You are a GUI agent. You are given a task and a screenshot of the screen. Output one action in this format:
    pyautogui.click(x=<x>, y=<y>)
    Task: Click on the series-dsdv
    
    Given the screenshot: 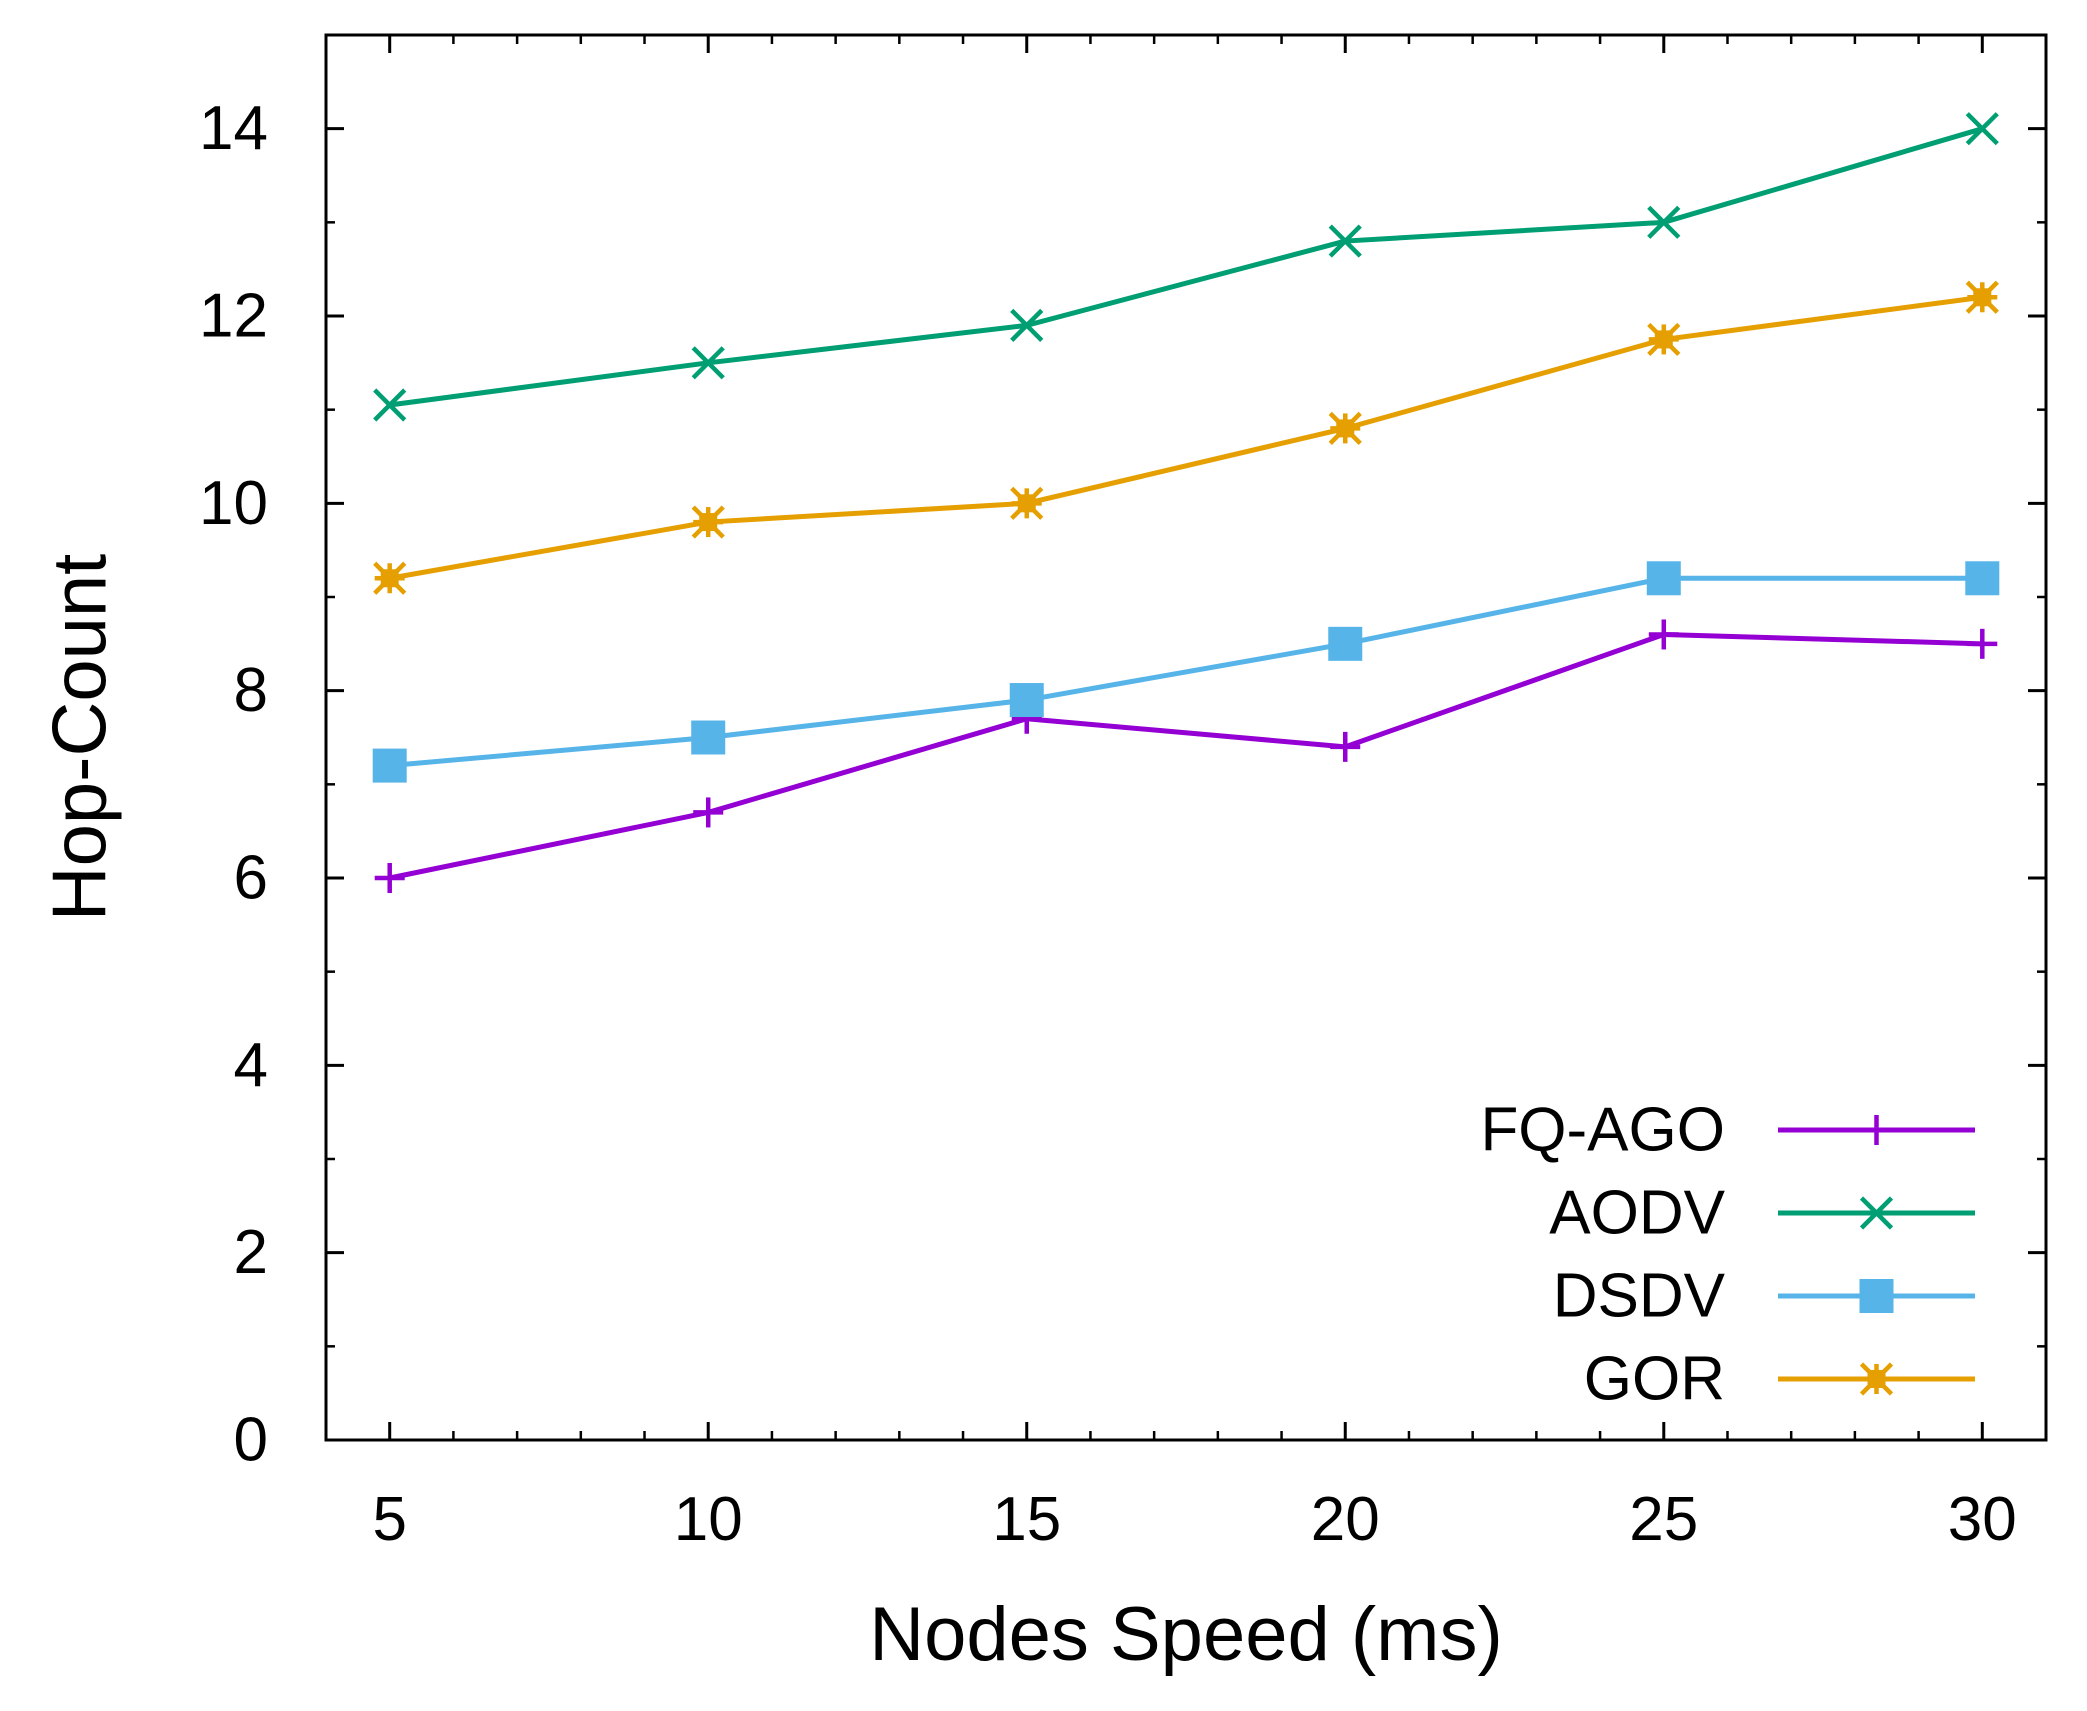 What is the action you would take?
    pyautogui.click(x=1186, y=672)
    